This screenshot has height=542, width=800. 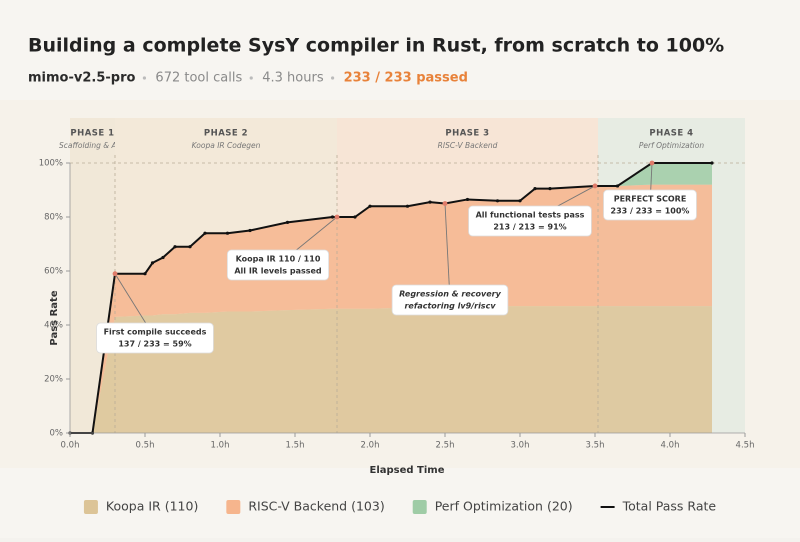 What do you see at coordinates (316, 506) in the screenshot?
I see `legend-label: RISC-V Backend (103)` at bounding box center [316, 506].